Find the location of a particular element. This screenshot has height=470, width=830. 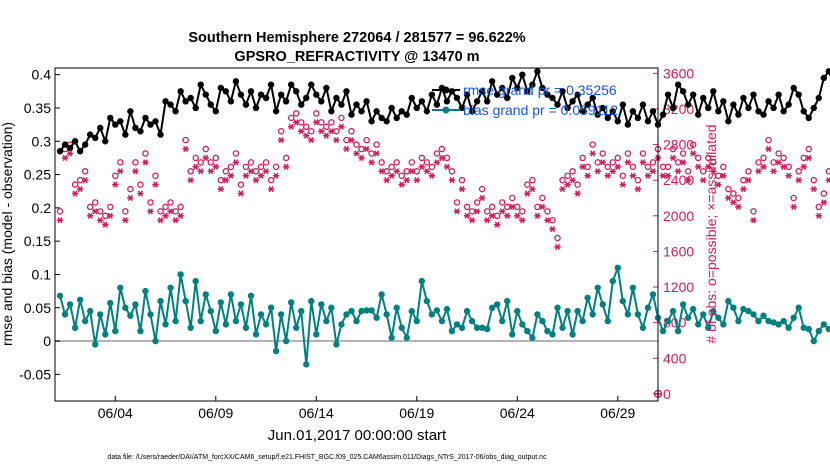

chart-subtitle: GPSRO_REFRACTIVITY @ 13470 m is located at coordinates (356, 57).